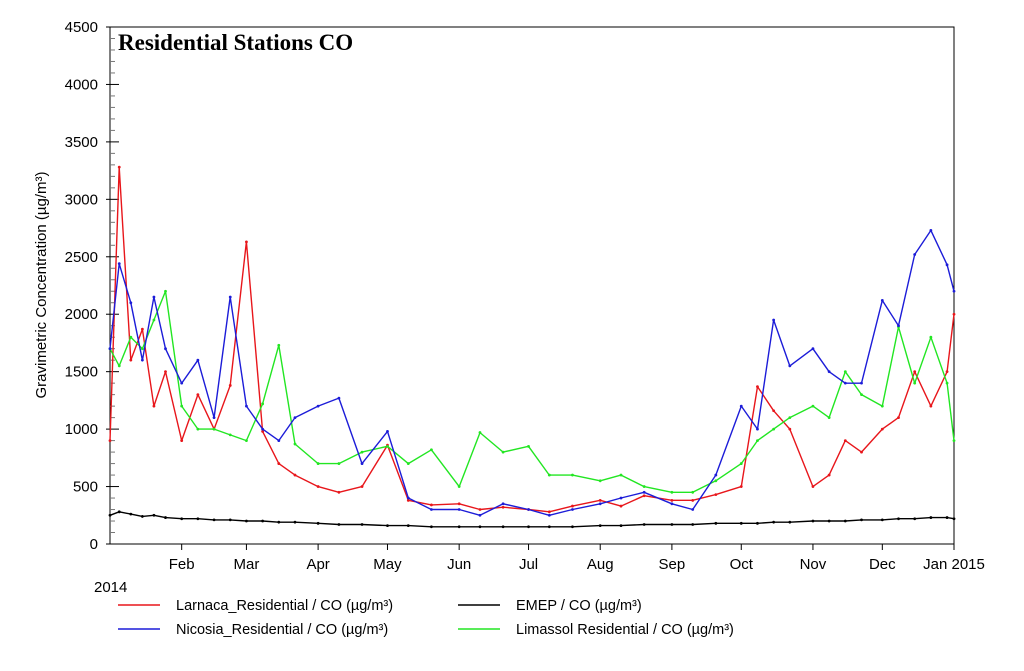 This screenshot has width=1024, height=671. I want to click on x-tick-label: Jun, so click(459, 564).